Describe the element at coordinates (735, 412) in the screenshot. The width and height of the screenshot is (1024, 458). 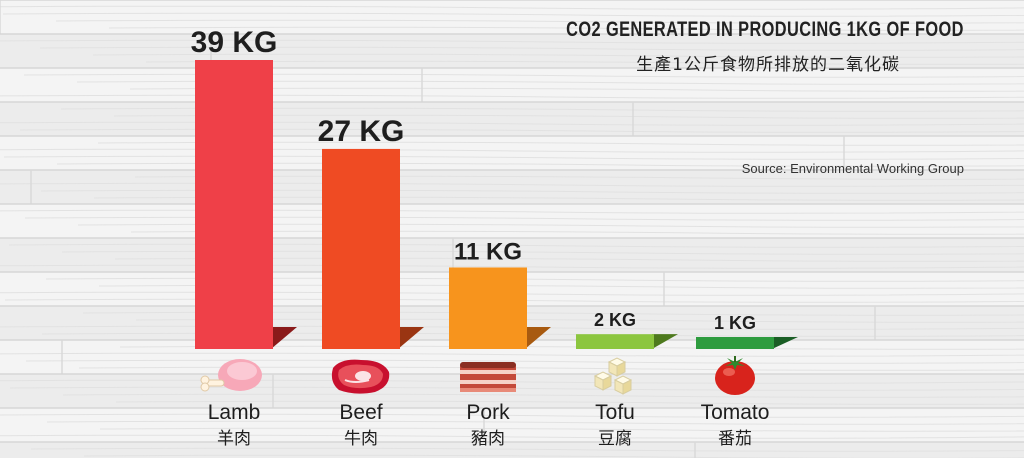
I see `category-label-tomato: Tomato` at that location.